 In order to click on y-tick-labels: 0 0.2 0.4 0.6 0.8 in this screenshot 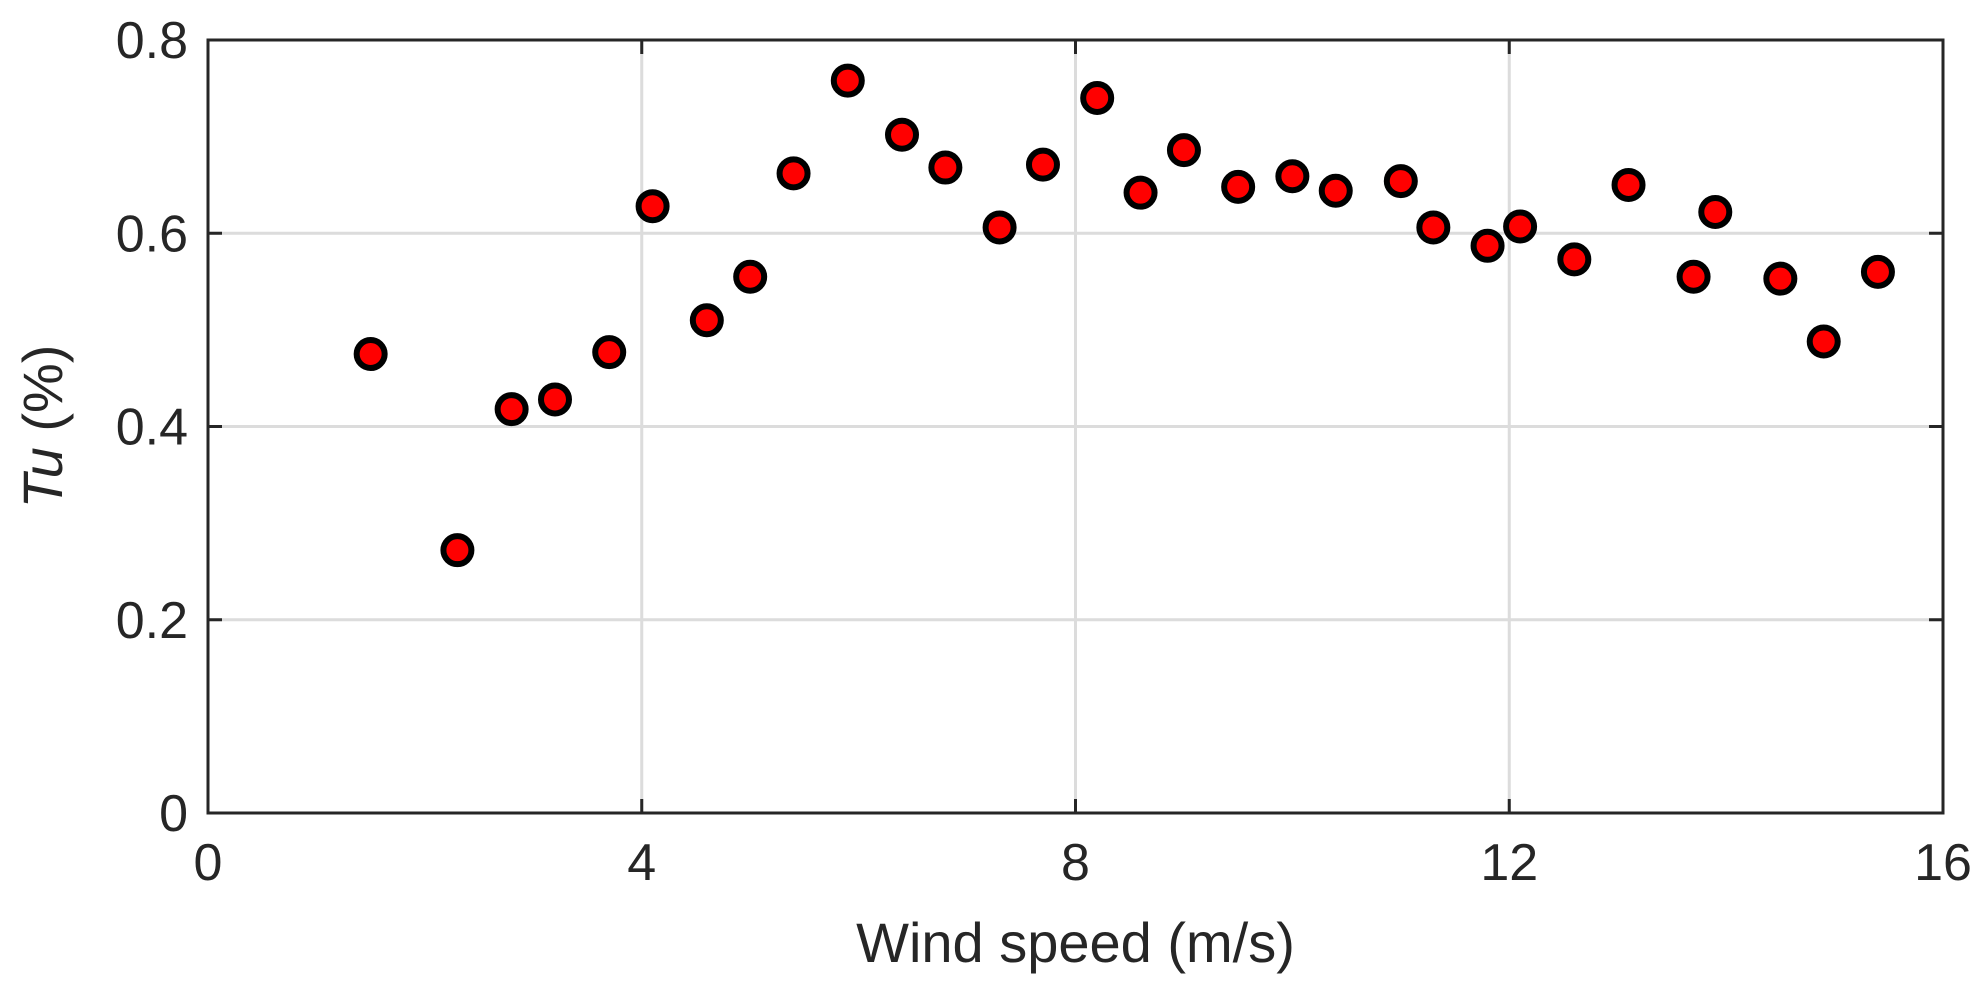, I will do `click(152, 427)`.